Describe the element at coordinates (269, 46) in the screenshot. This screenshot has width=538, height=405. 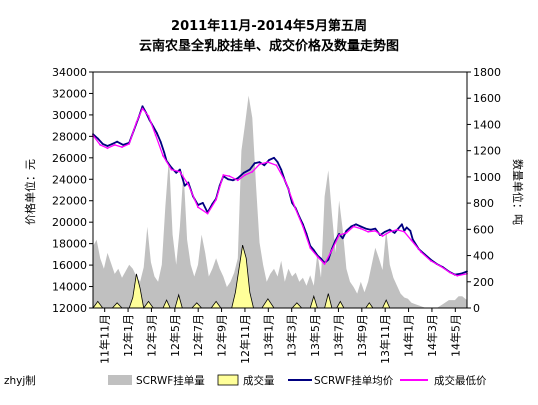
I see `chart-title-line-2: 云南农垦全乳胶挂单、成交价格及数量走势图` at that location.